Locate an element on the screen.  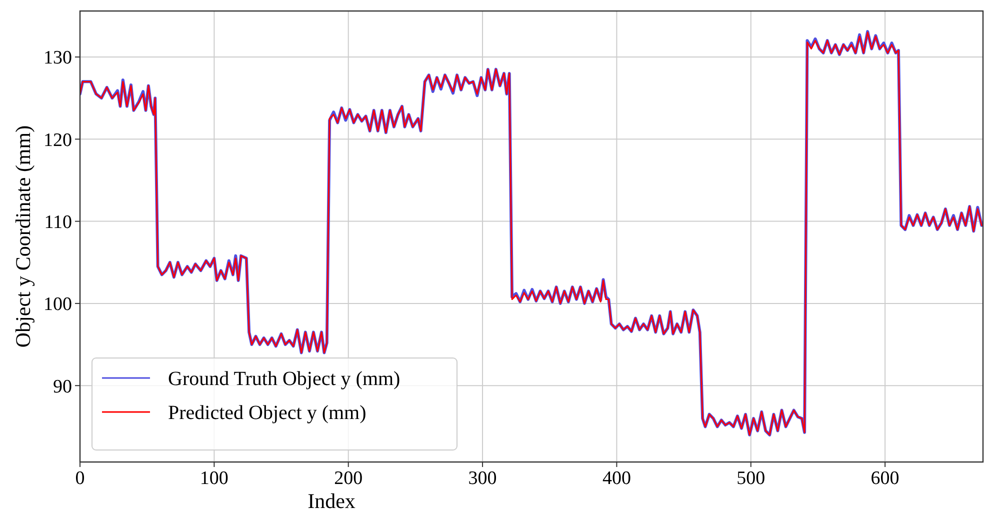
legend-label: Ground Truth Object y (mm) is located at coordinates (284, 379).